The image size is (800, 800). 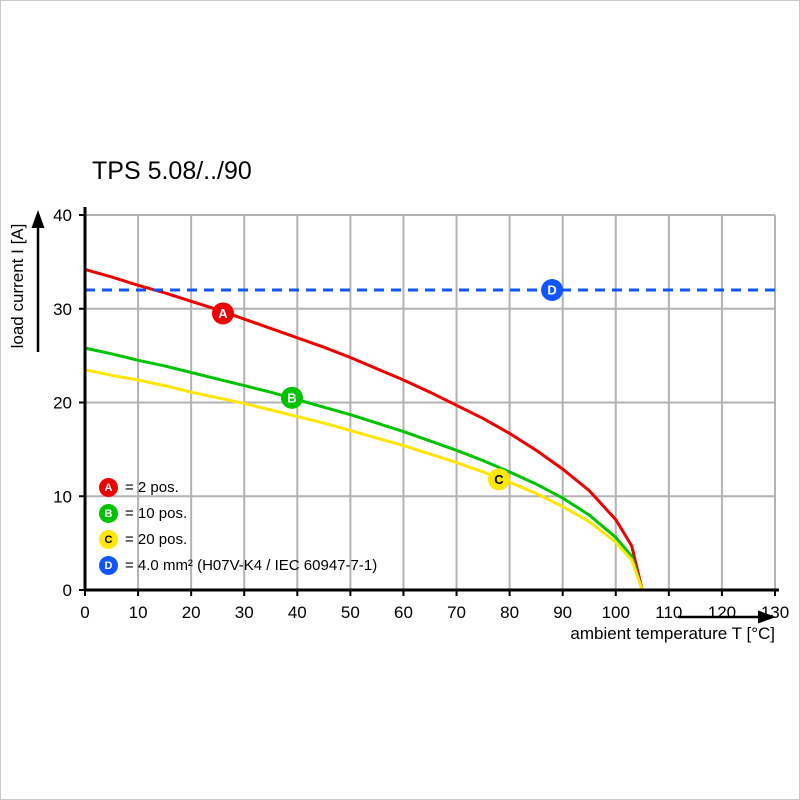 I want to click on marker-A-letter: A, so click(x=223, y=313).